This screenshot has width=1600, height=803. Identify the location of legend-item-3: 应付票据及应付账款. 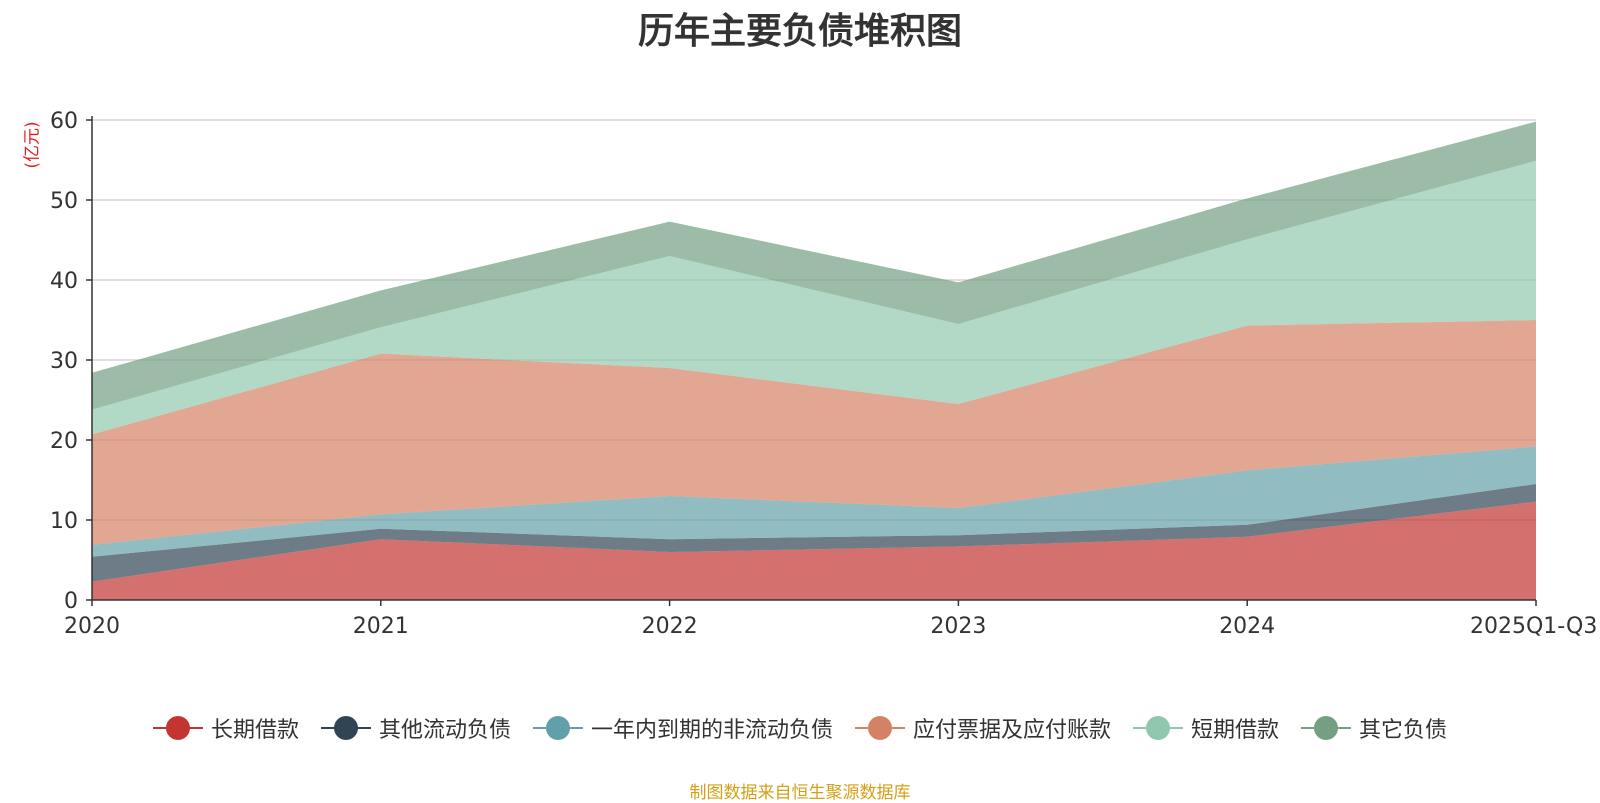
(983, 728).